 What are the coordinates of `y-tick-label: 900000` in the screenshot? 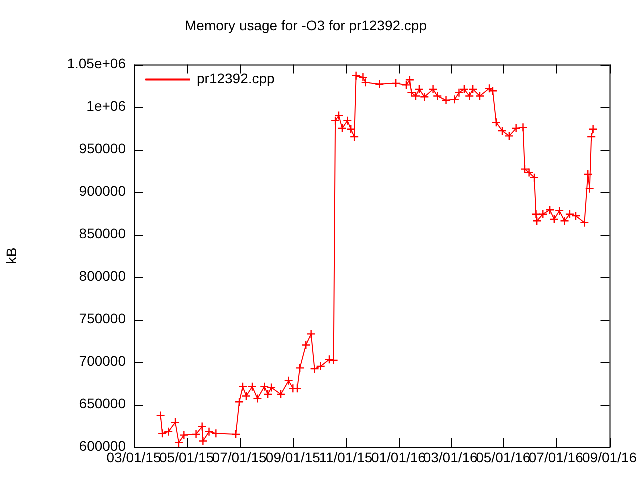 It's located at (102, 191).